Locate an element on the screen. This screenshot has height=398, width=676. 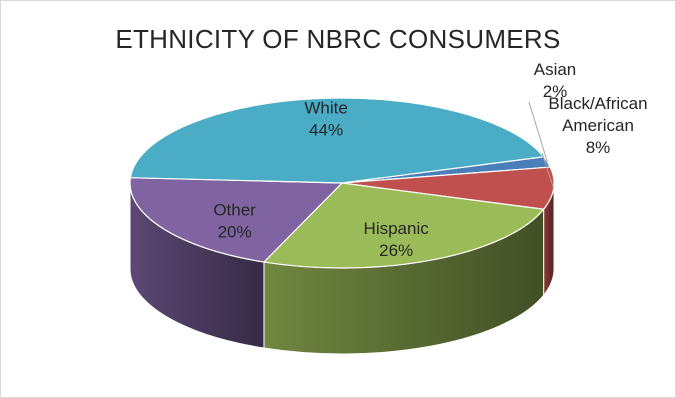
data-label-value-white: 44% is located at coordinates (326, 129).